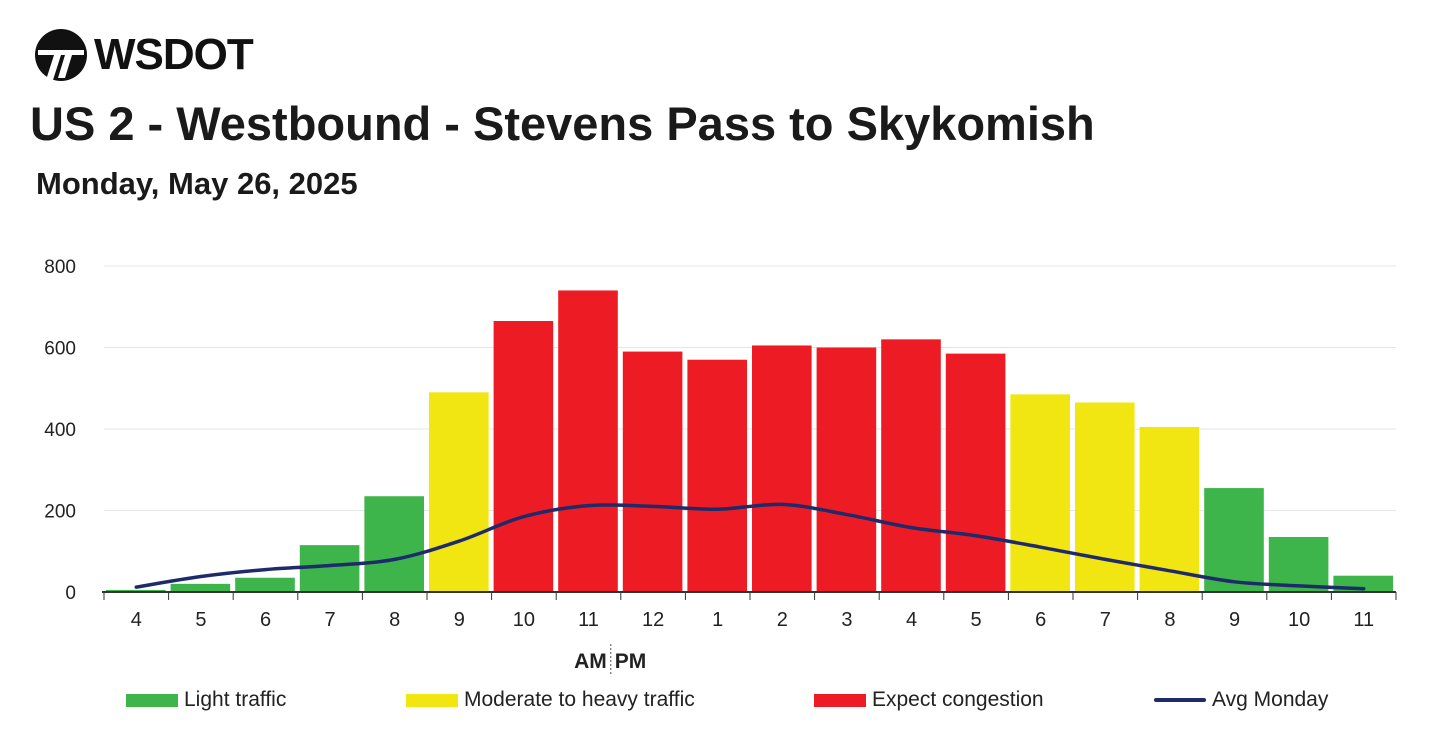 The width and height of the screenshot is (1440, 747). I want to click on wsdot-emblem-icon, so click(61, 55).